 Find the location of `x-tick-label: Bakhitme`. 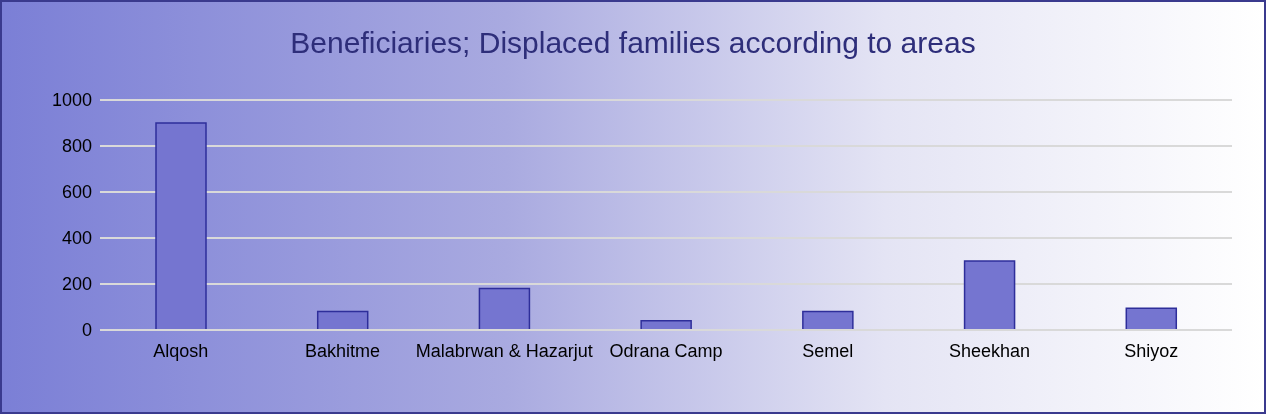

x-tick-label: Bakhitme is located at coordinates (343, 350).